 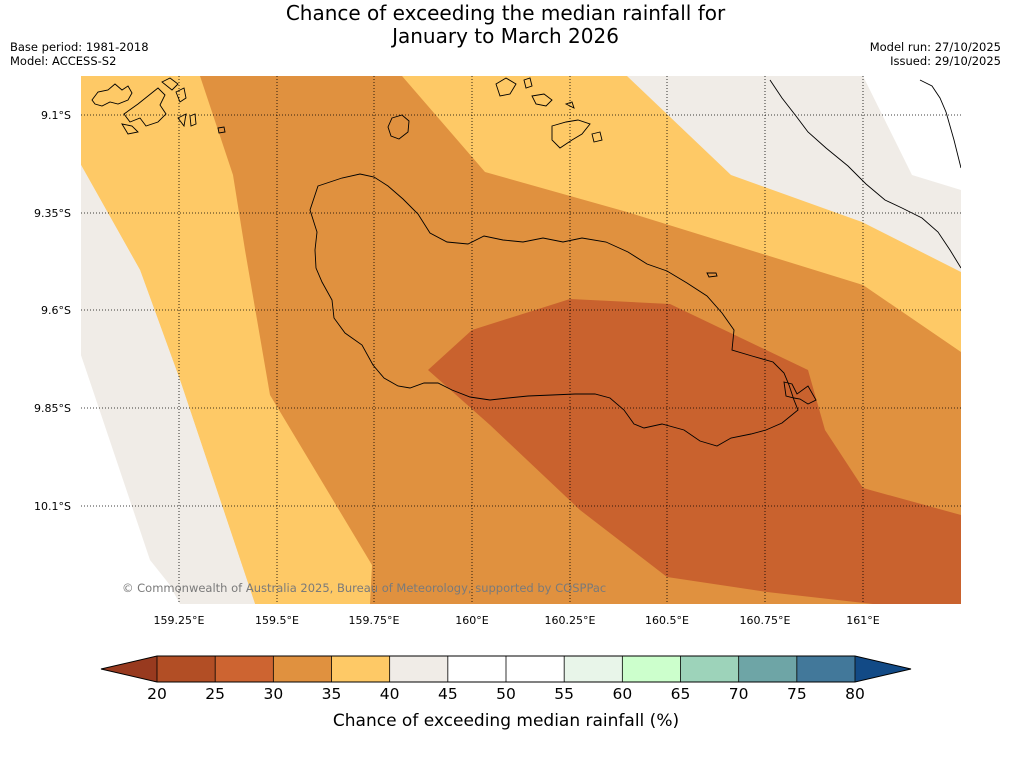 I want to click on coastline-nggela-islands, so click(x=549, y=113).